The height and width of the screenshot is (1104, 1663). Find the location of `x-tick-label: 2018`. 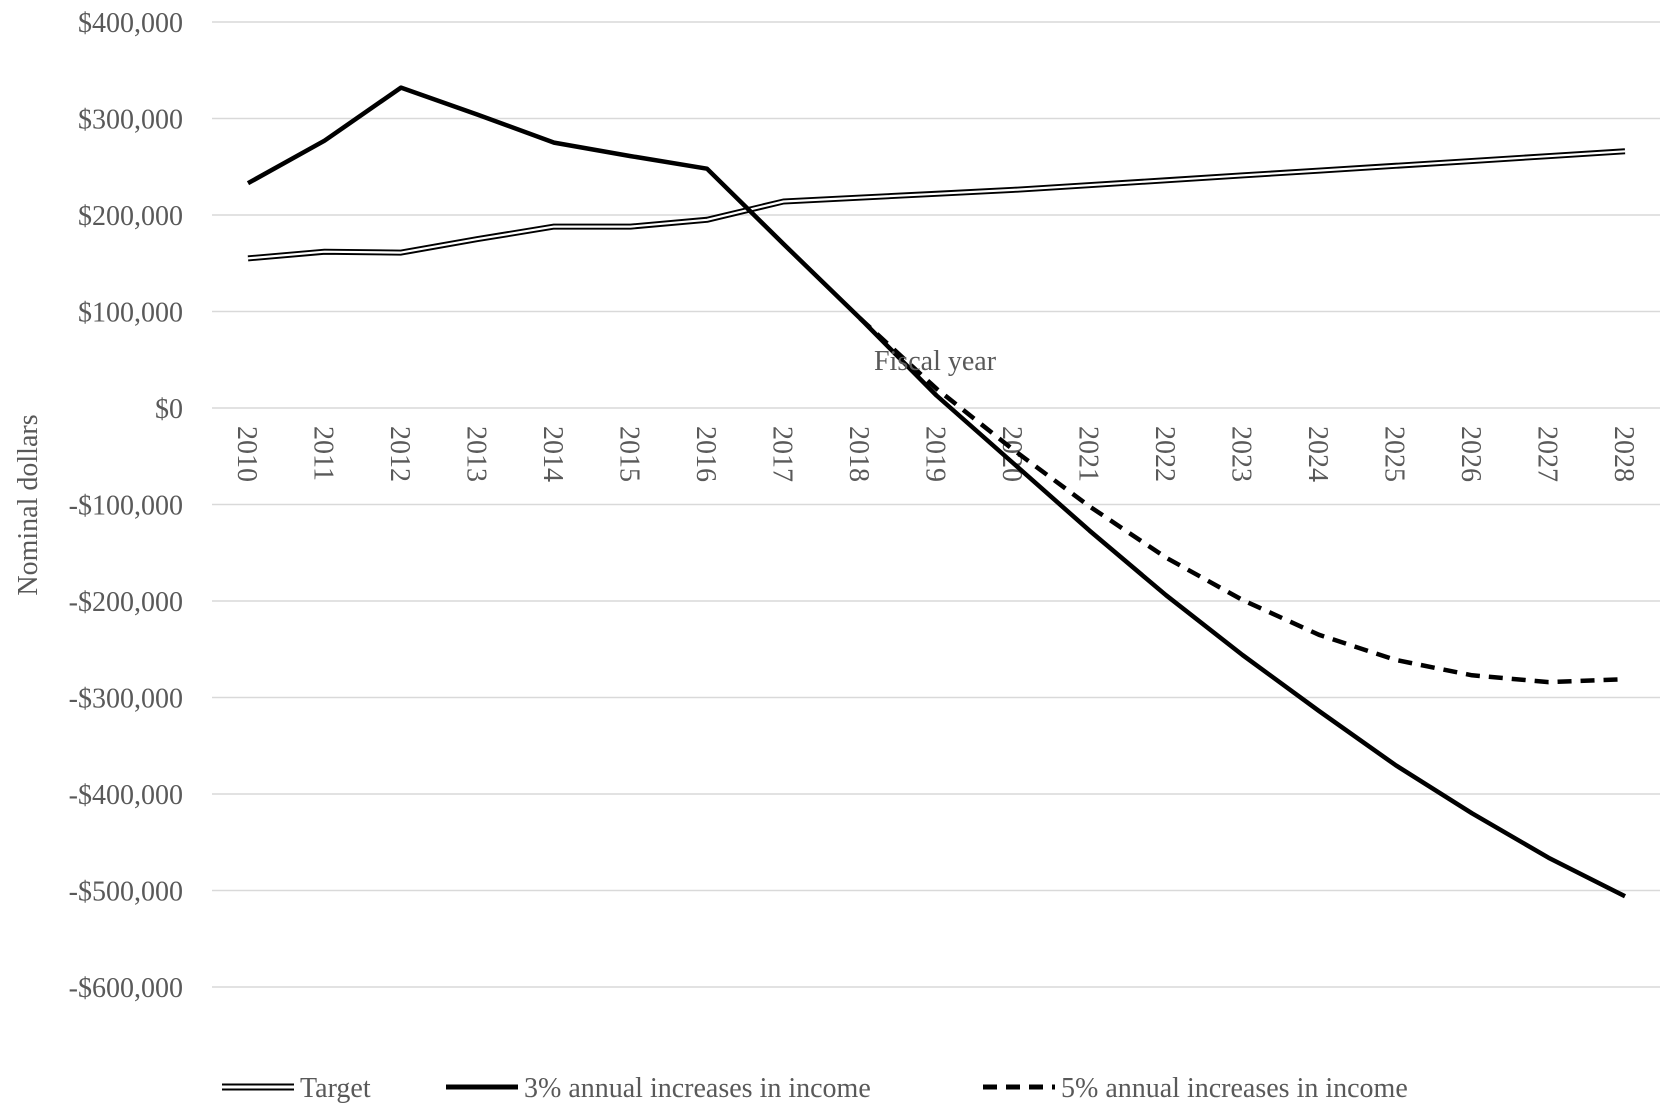

x-tick-label: 2018 is located at coordinates (858, 454).